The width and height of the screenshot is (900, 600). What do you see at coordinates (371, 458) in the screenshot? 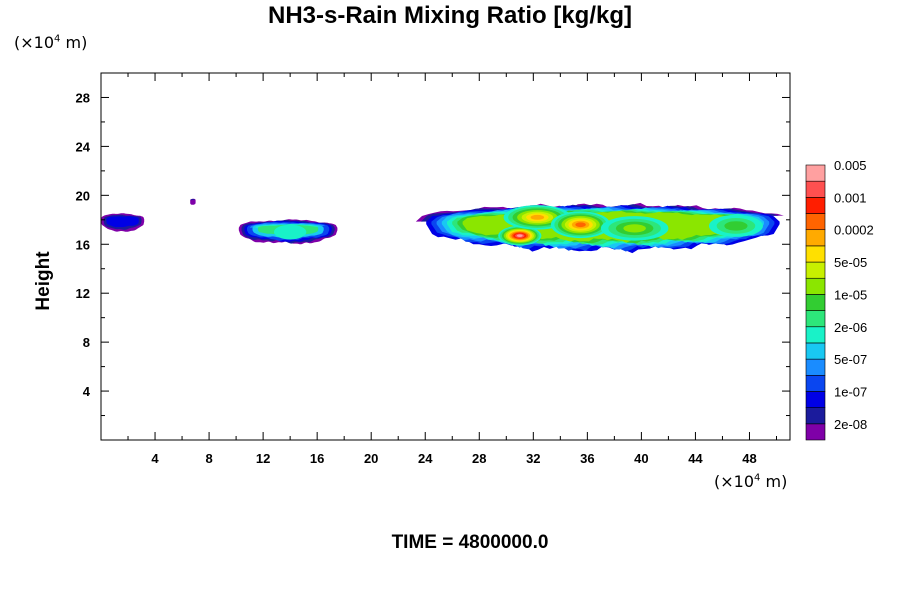
I see `x-tick-label: 20` at bounding box center [371, 458].